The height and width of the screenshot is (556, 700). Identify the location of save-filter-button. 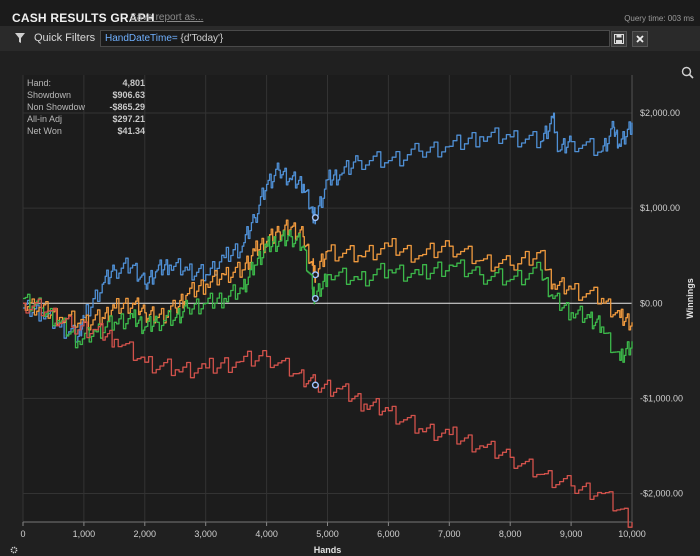
(619, 39).